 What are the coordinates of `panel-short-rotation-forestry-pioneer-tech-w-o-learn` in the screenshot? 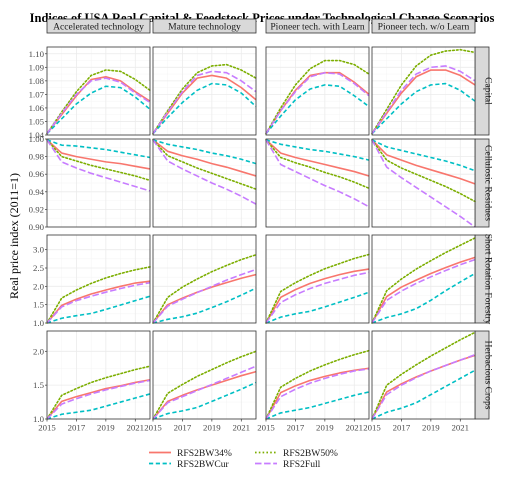 It's located at (423, 279).